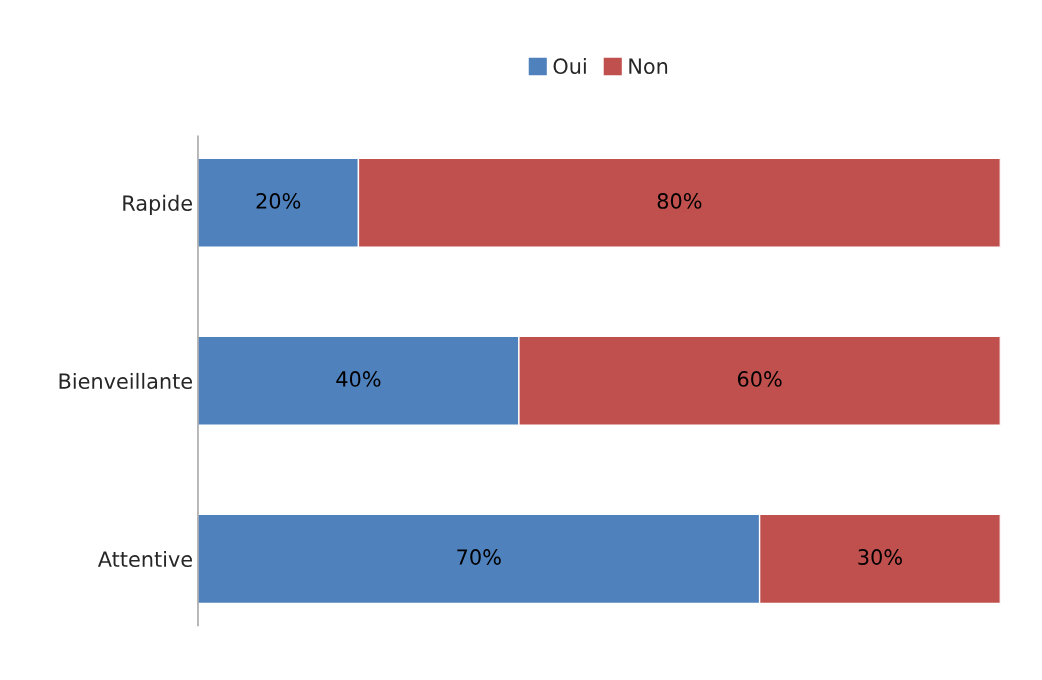  I want to click on data-label: 20%, so click(278, 201).